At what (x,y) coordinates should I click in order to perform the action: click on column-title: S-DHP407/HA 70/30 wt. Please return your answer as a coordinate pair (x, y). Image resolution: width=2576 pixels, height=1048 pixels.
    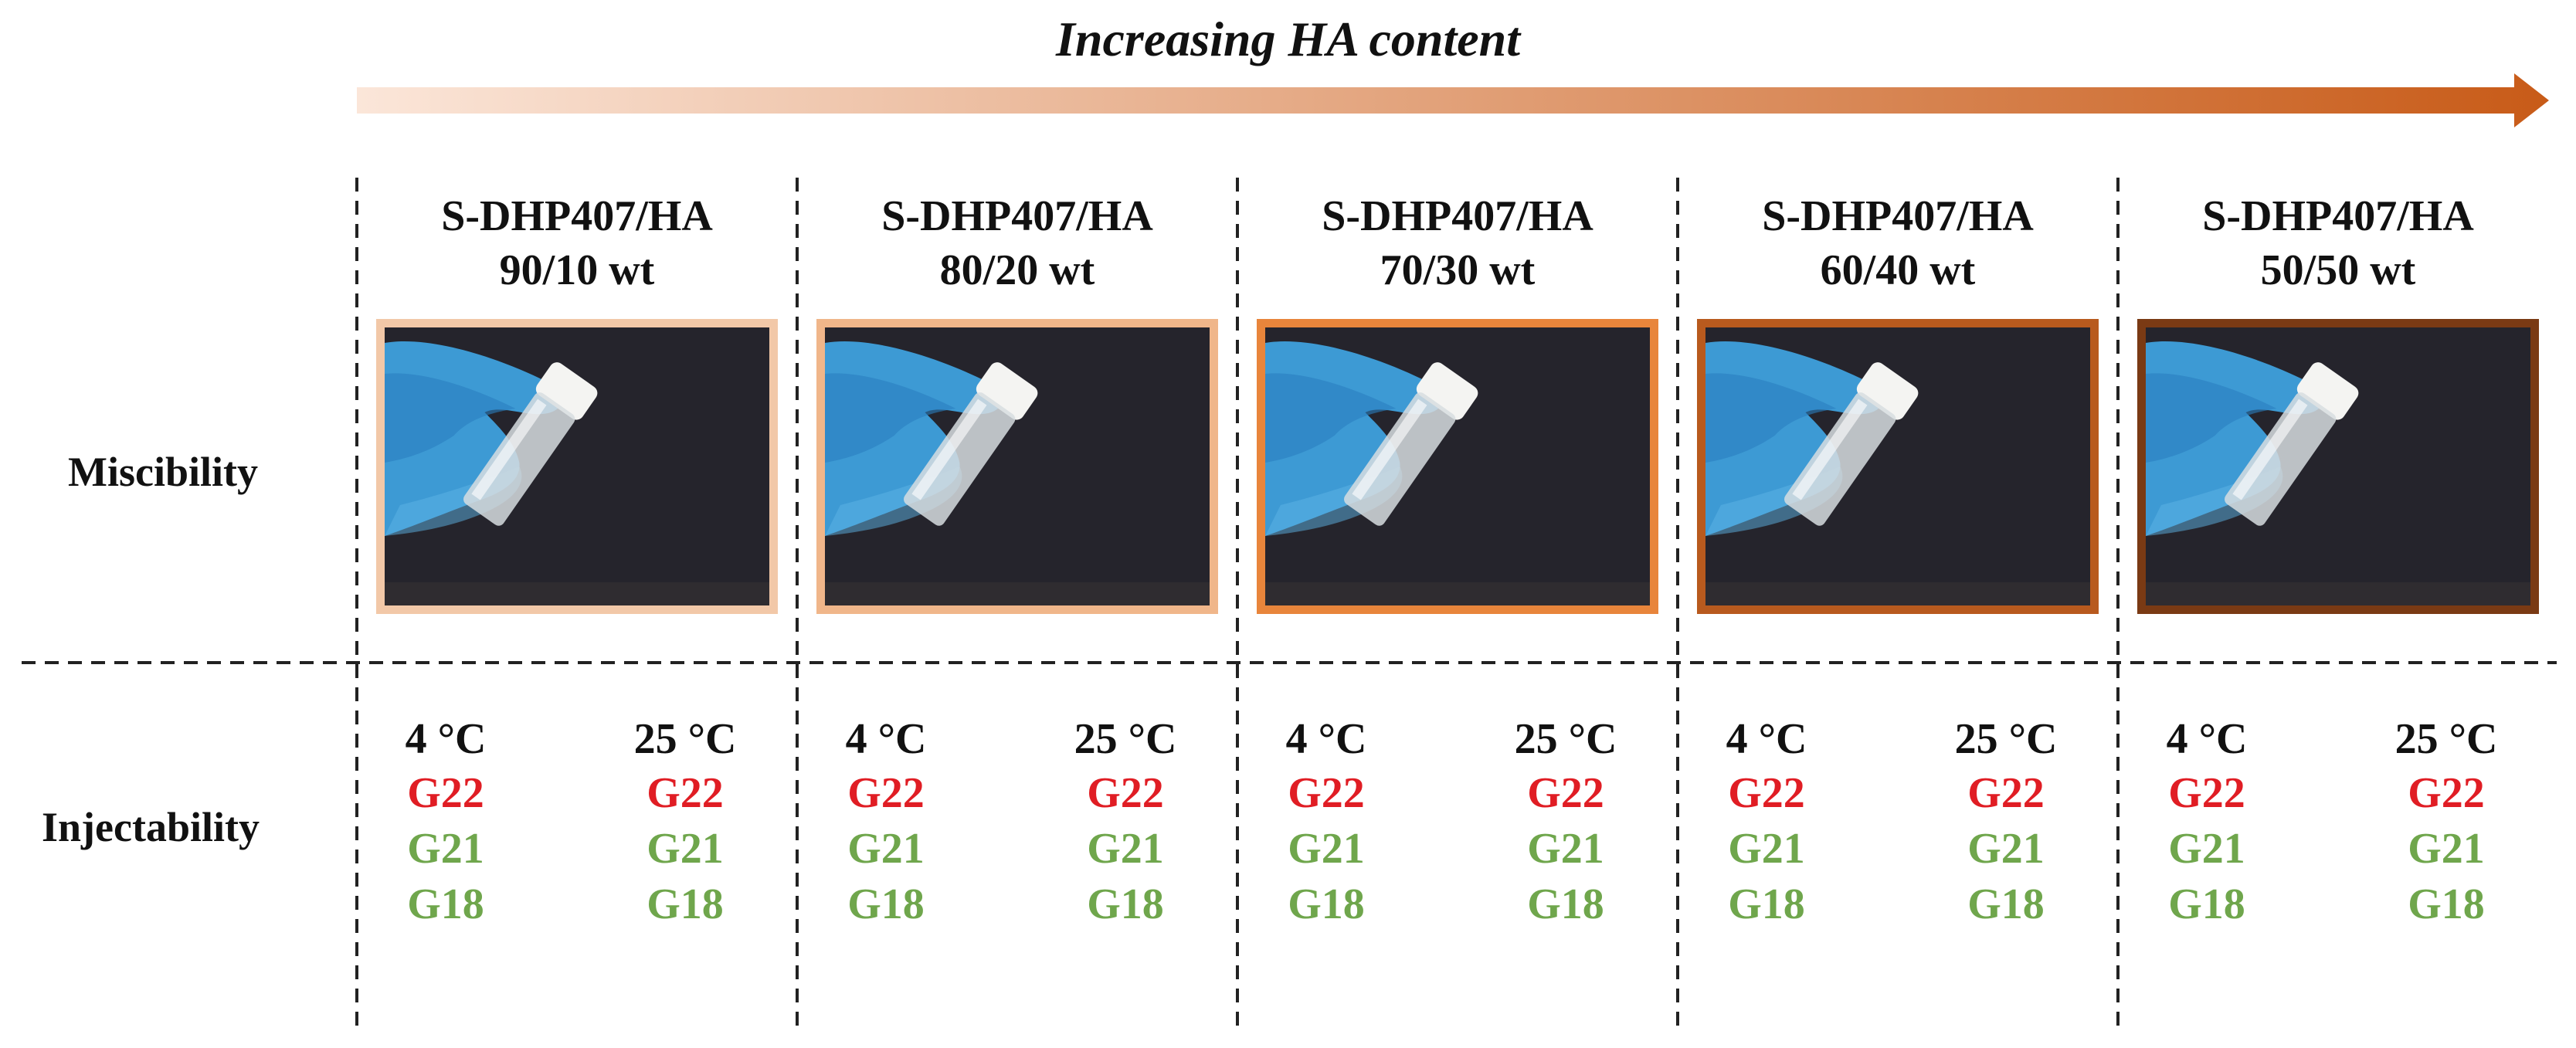
    Looking at the image, I should click on (1457, 243).